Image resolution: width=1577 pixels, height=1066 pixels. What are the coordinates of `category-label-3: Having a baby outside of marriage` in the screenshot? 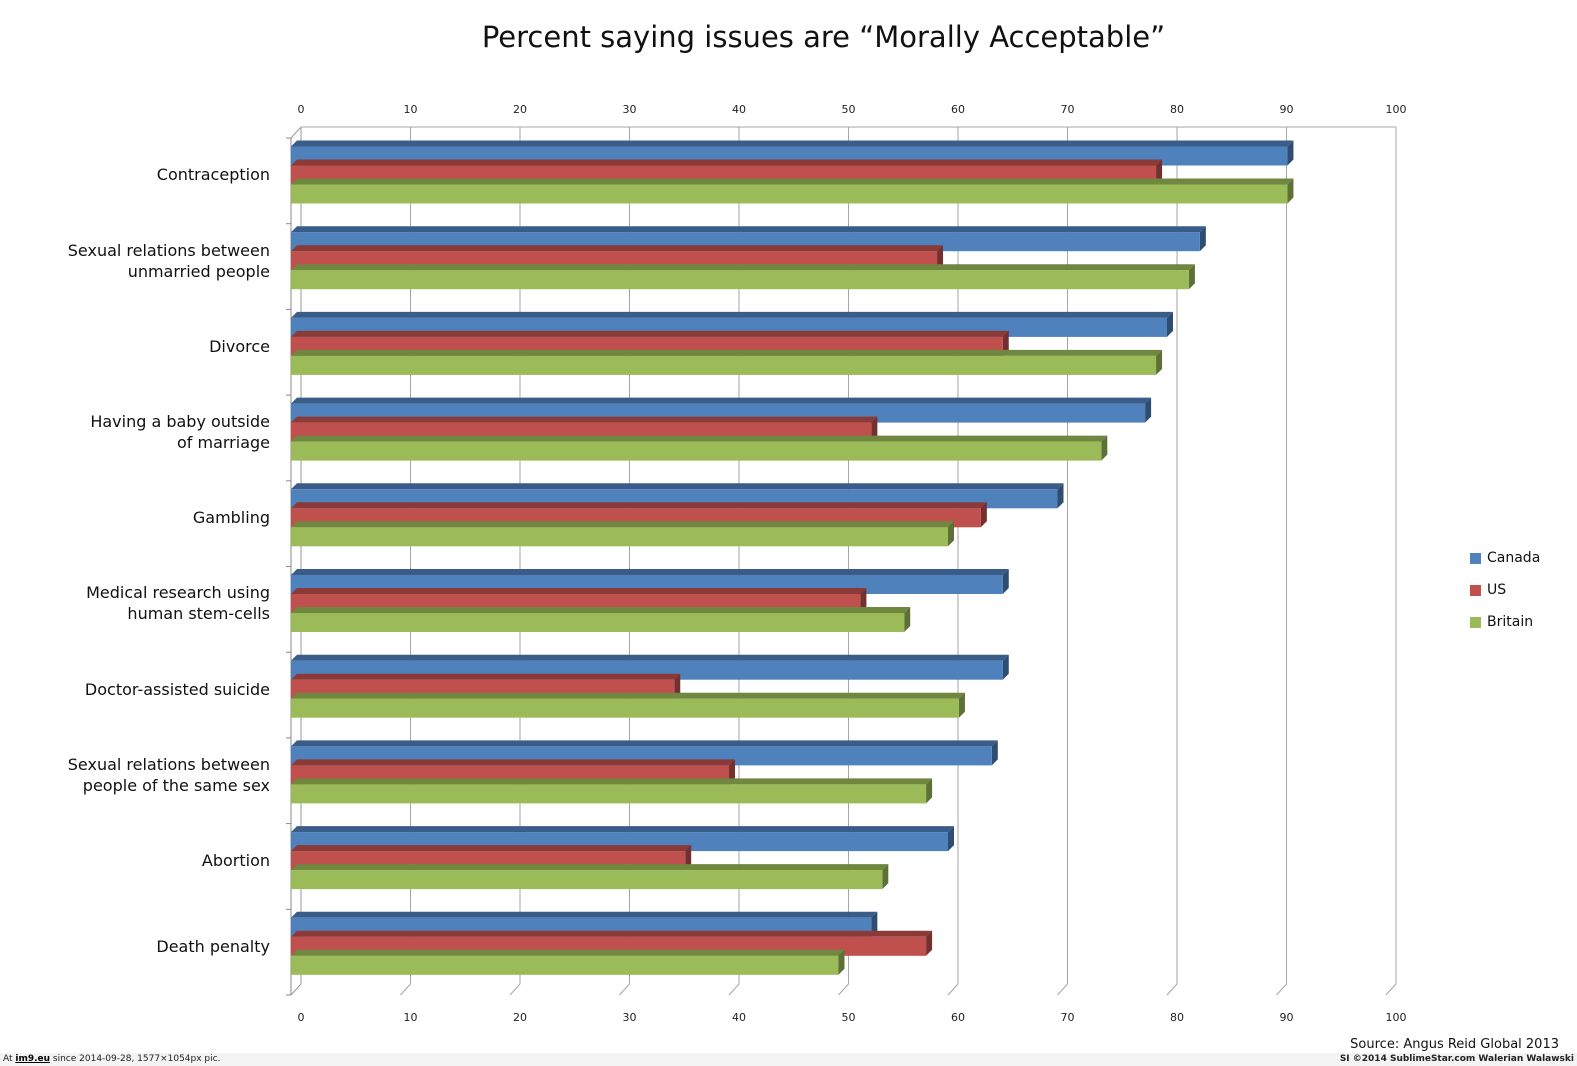 It's located at (180, 431).